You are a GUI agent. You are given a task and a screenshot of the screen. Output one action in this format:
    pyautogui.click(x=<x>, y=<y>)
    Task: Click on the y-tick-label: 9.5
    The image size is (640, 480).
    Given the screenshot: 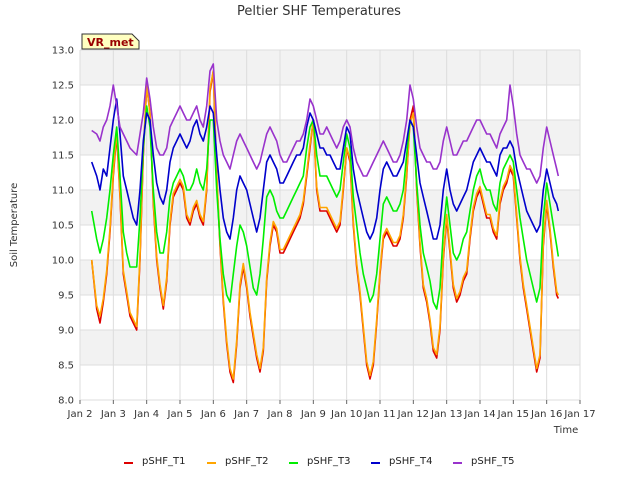 What is the action you would take?
    pyautogui.click(x=66, y=296)
    